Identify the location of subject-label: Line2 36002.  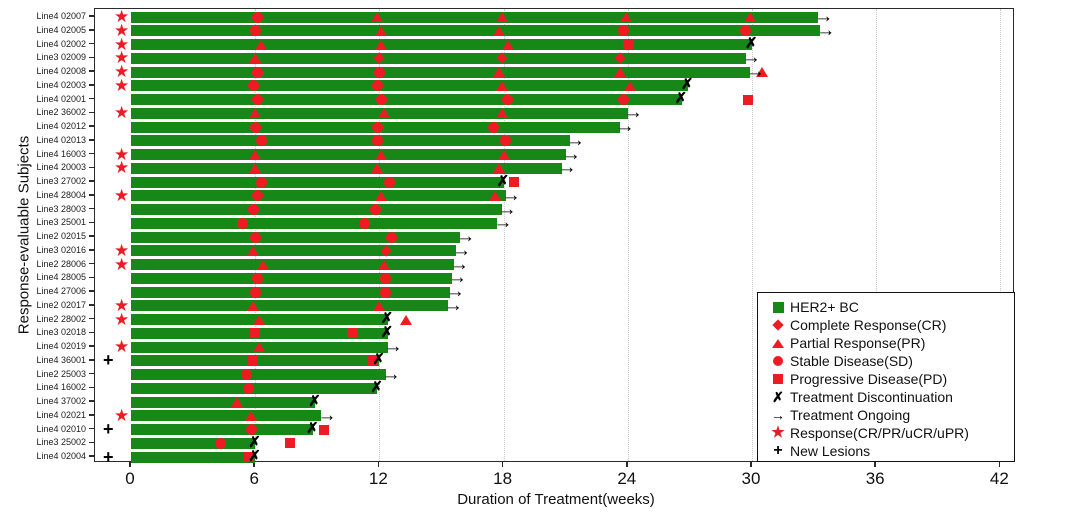
(61, 112).